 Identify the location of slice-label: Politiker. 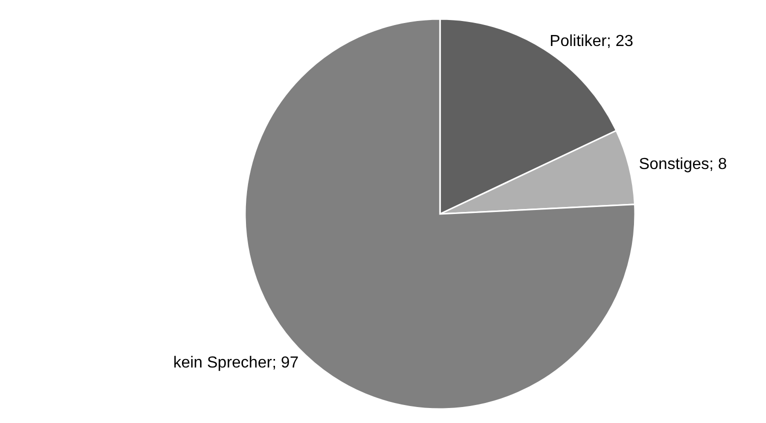
(579, 41).